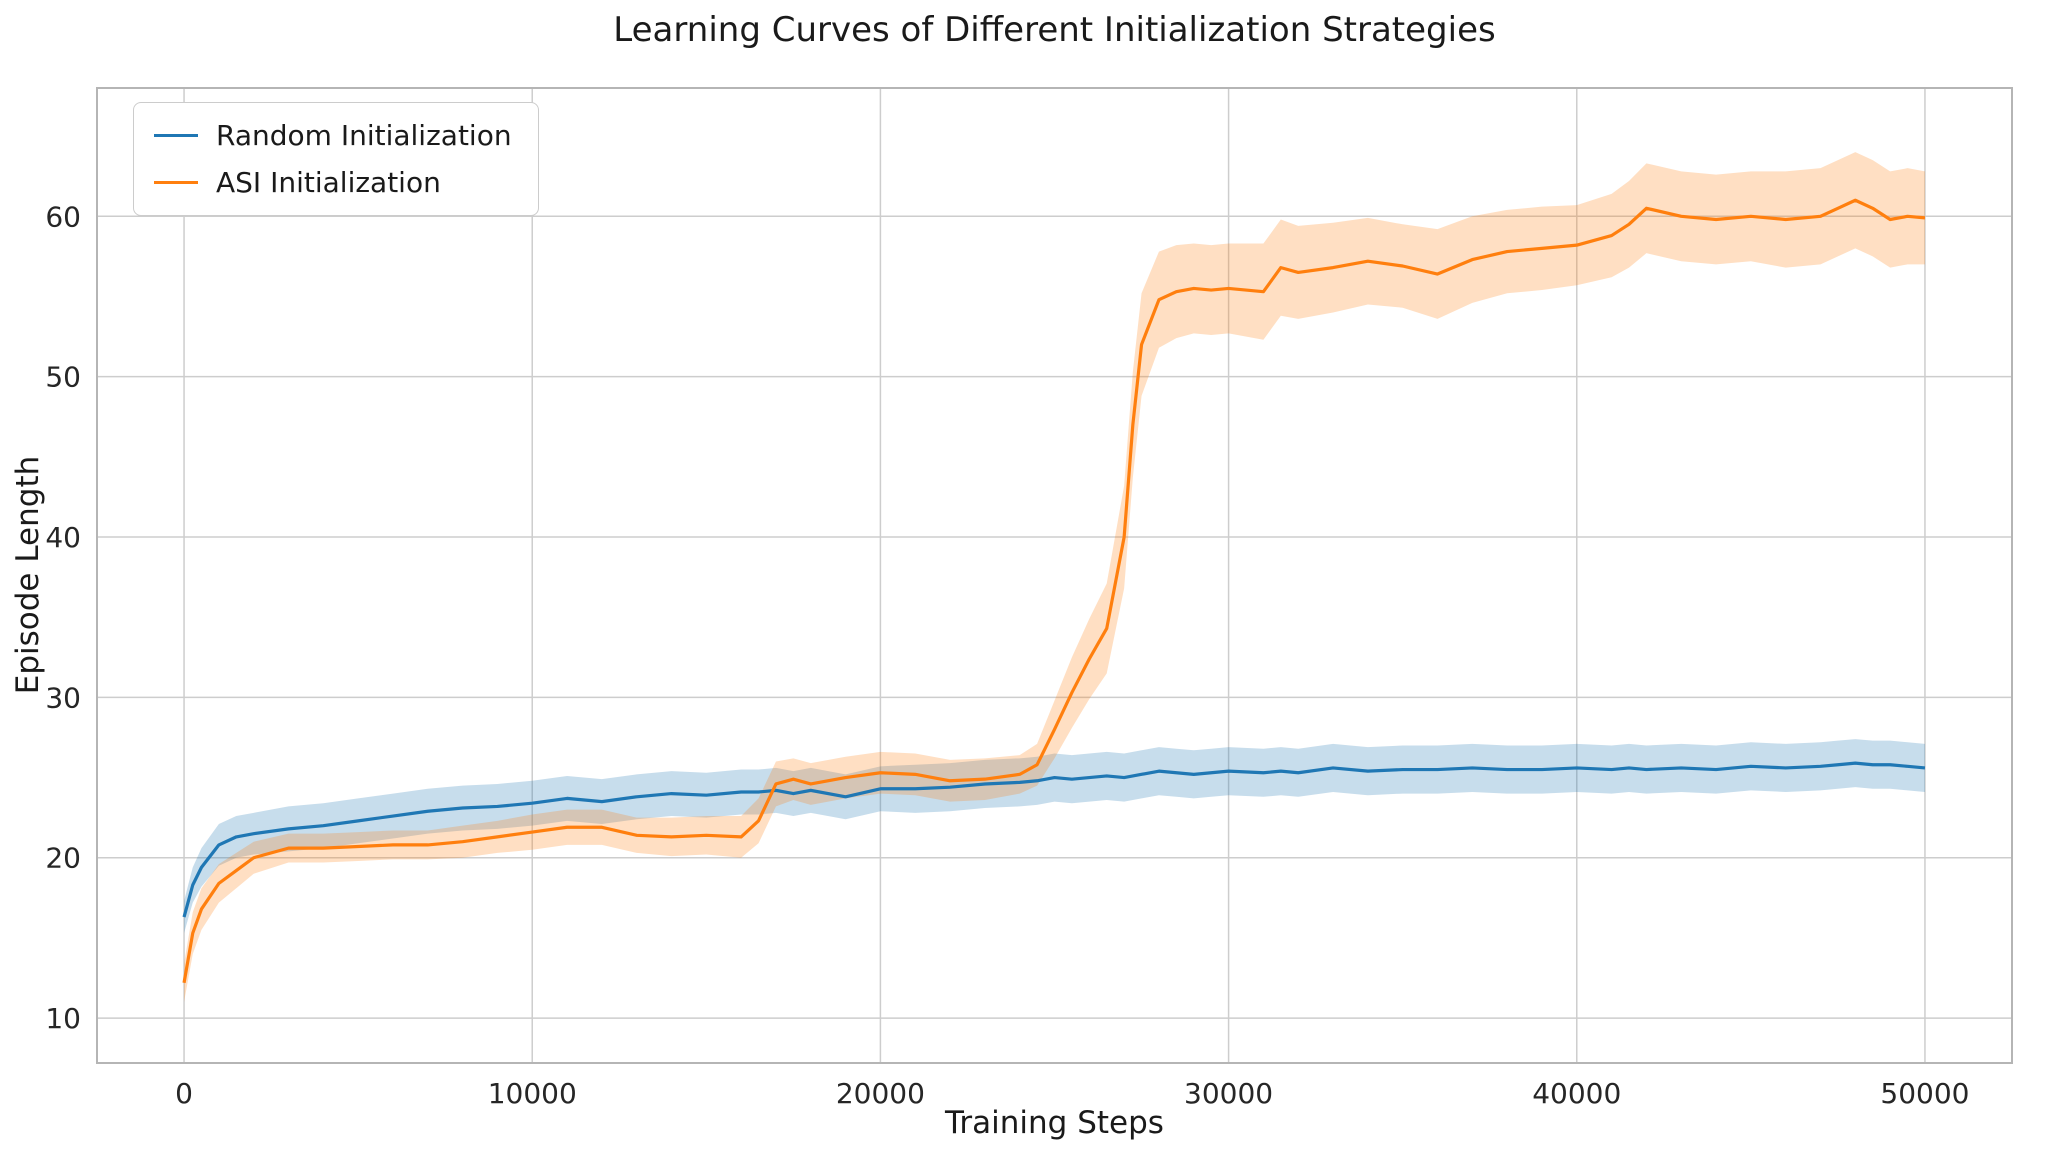  Describe the element at coordinates (880, 1093) in the screenshot. I see `svg-text: 20000` at that location.